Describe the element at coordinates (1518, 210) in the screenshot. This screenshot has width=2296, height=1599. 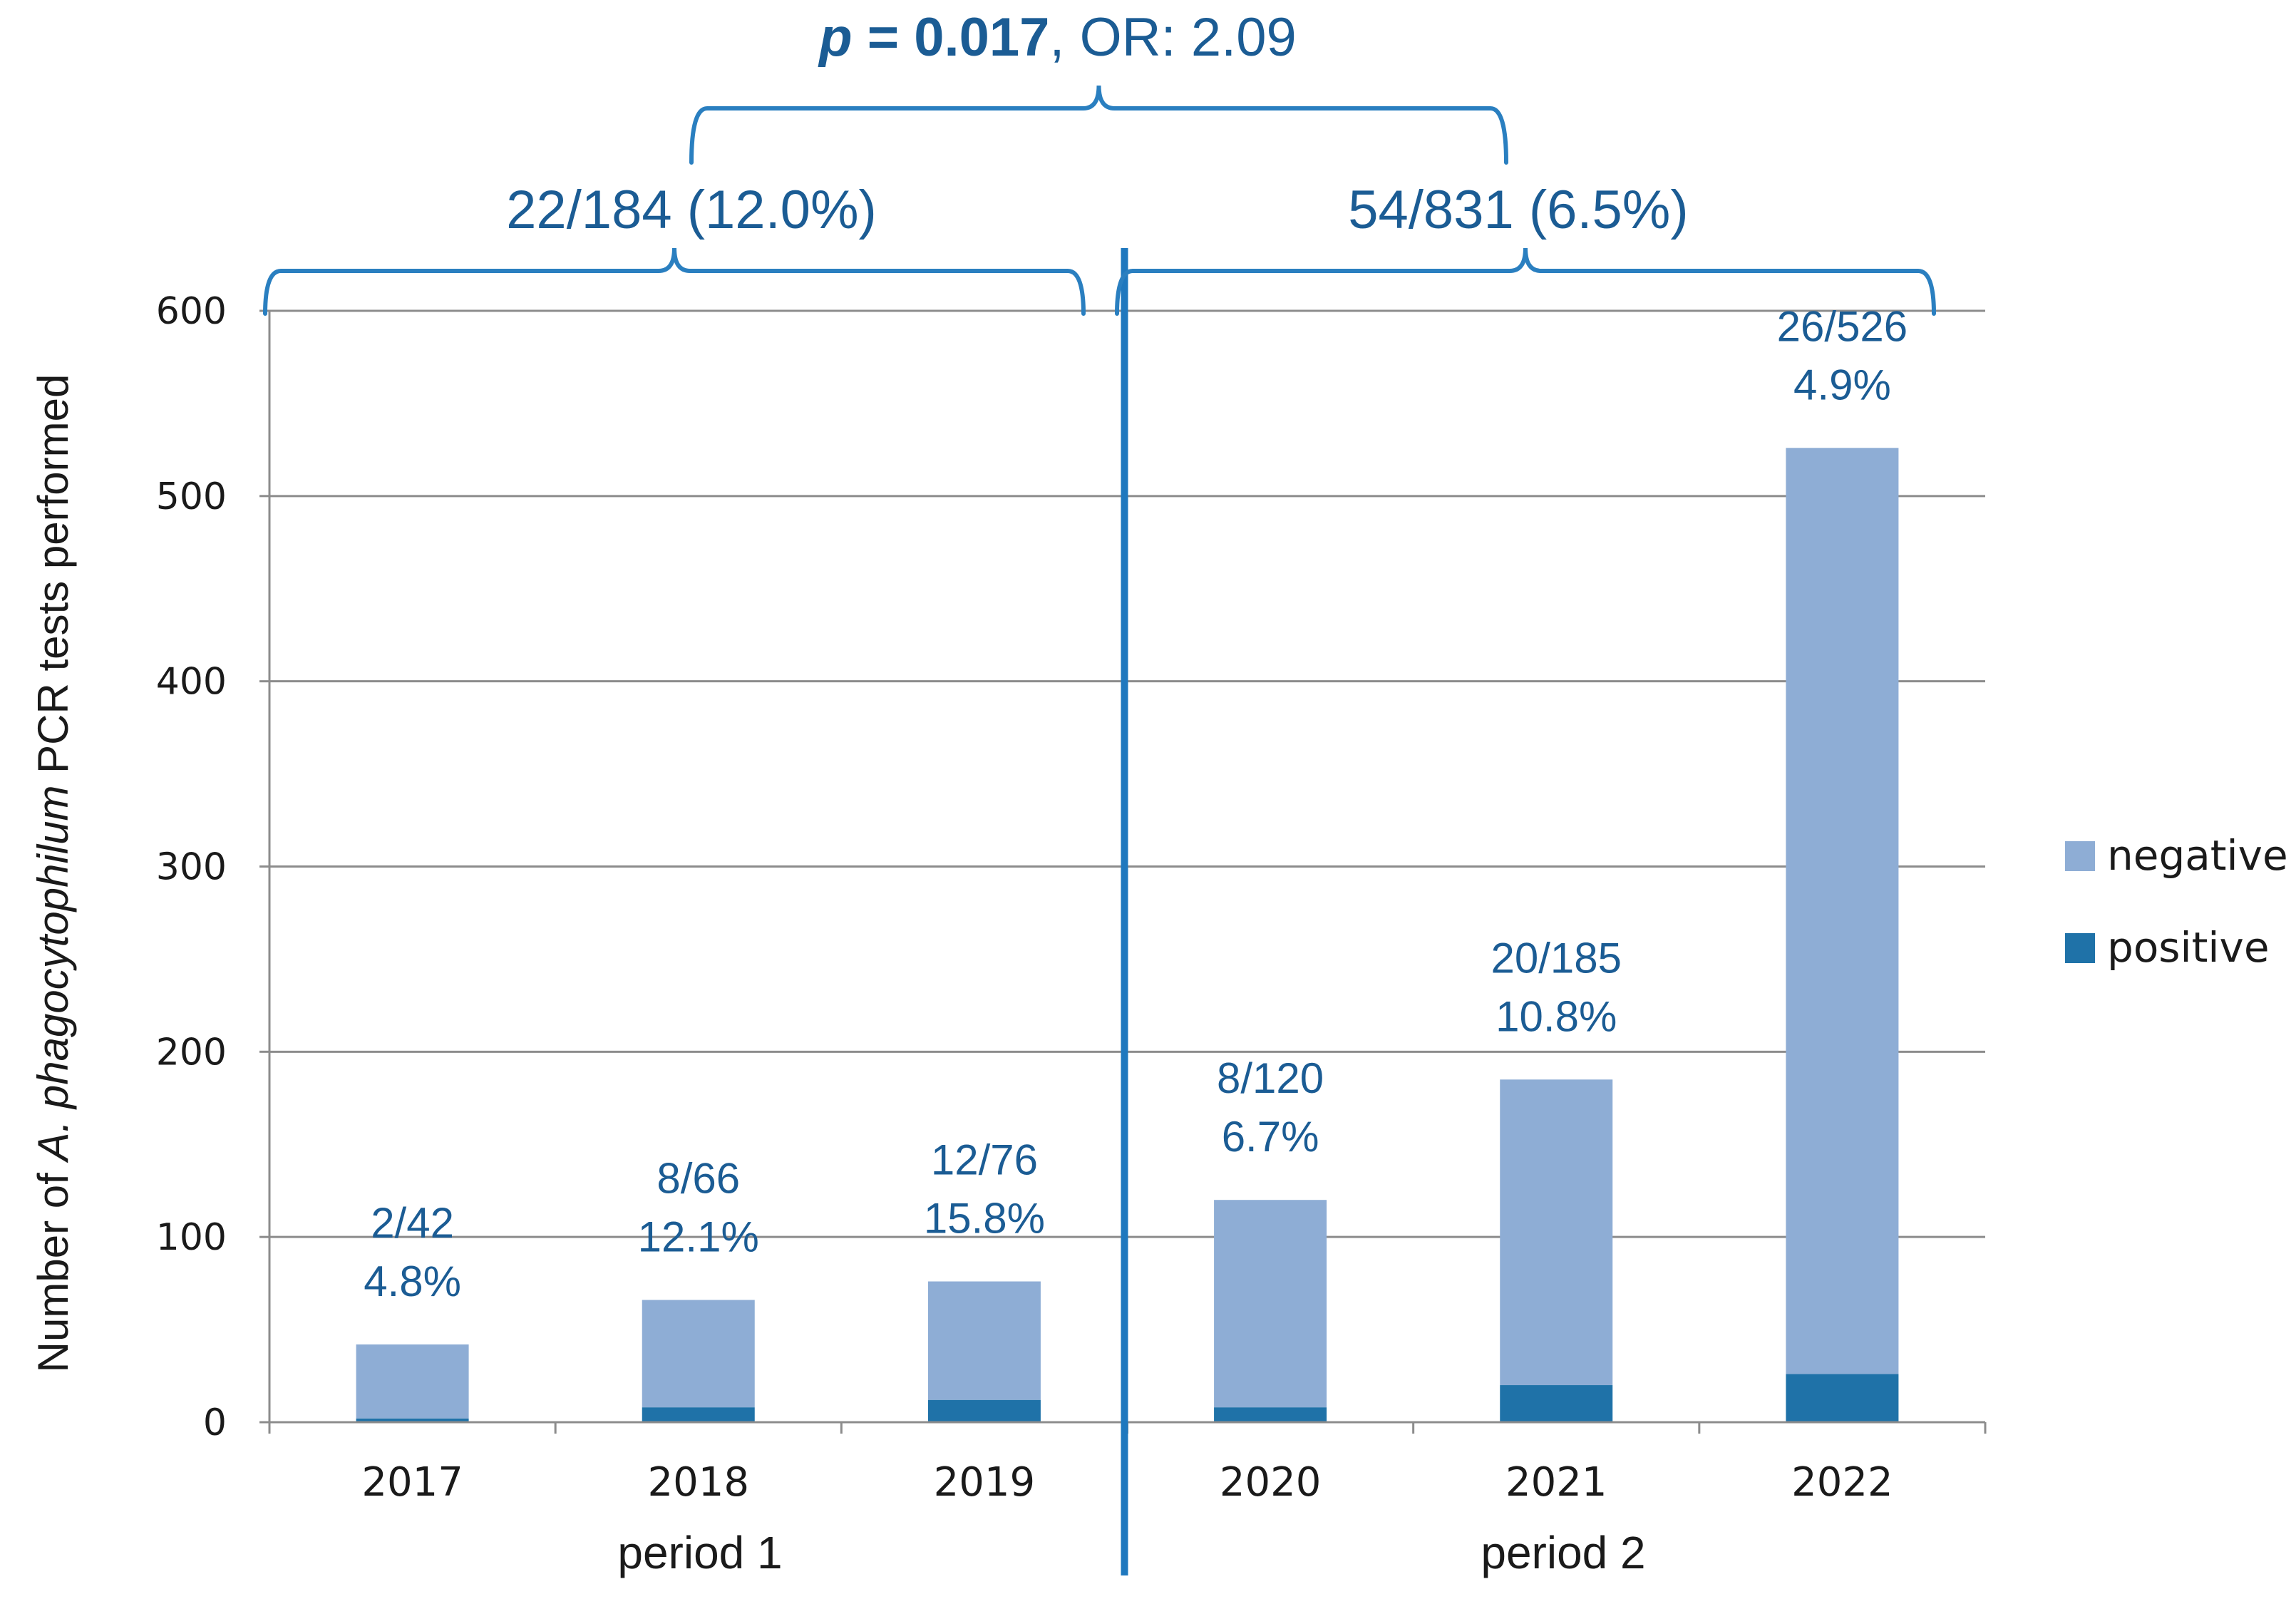
I see `period-summary-label: 54/831 (6.5%)` at that location.